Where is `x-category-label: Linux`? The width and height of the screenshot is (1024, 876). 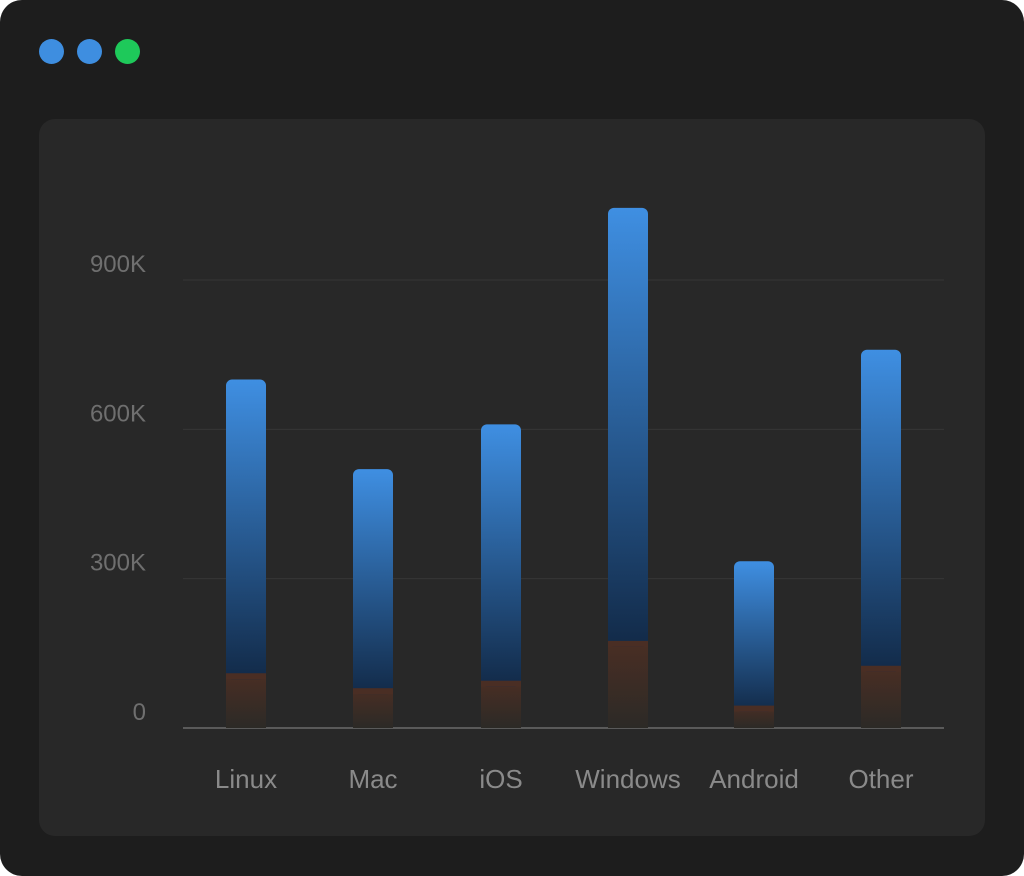 x-category-label: Linux is located at coordinates (246, 779).